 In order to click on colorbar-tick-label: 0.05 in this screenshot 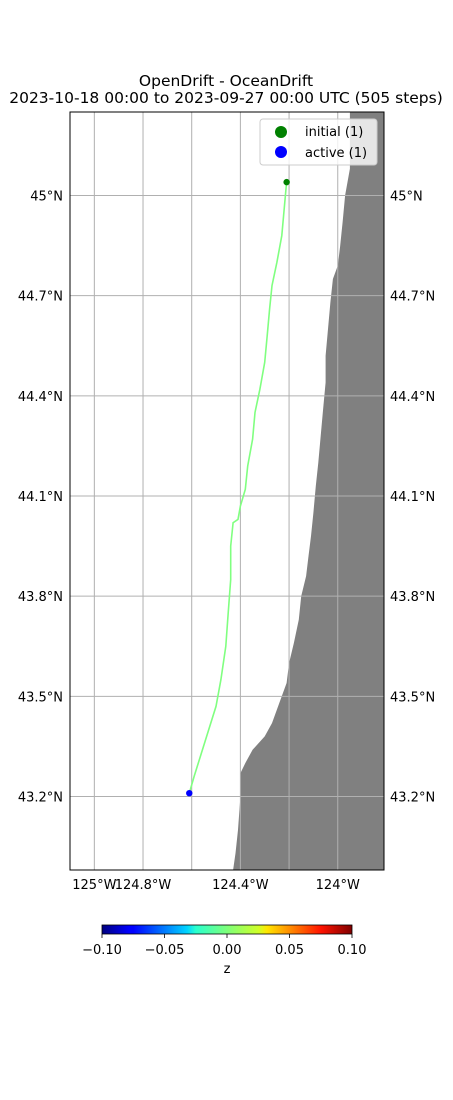, I will do `click(289, 950)`.